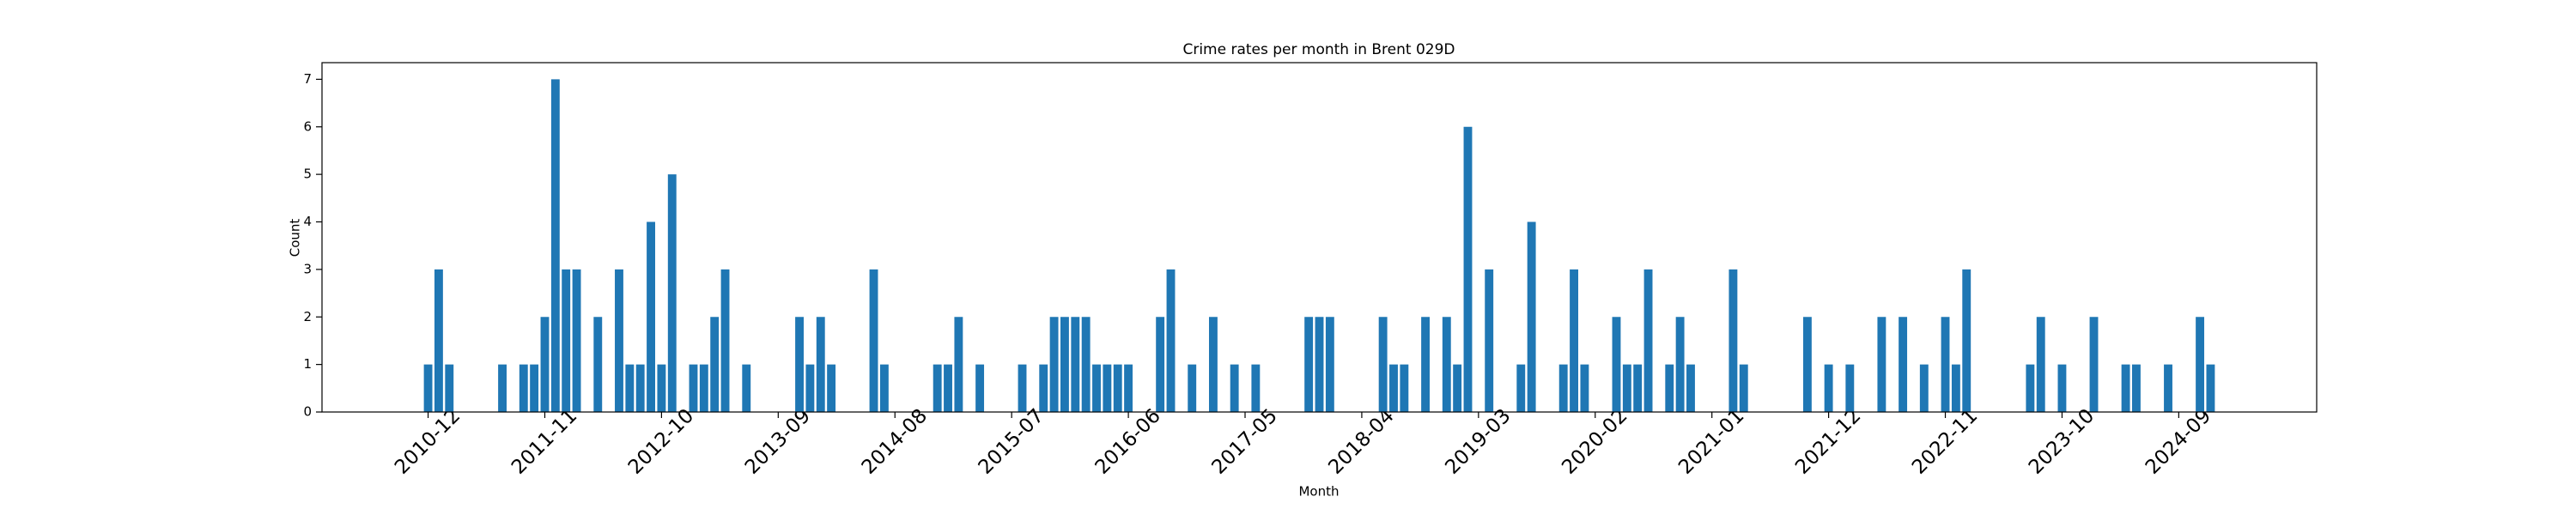  I want to click on y-axis-label: Count, so click(295, 238).